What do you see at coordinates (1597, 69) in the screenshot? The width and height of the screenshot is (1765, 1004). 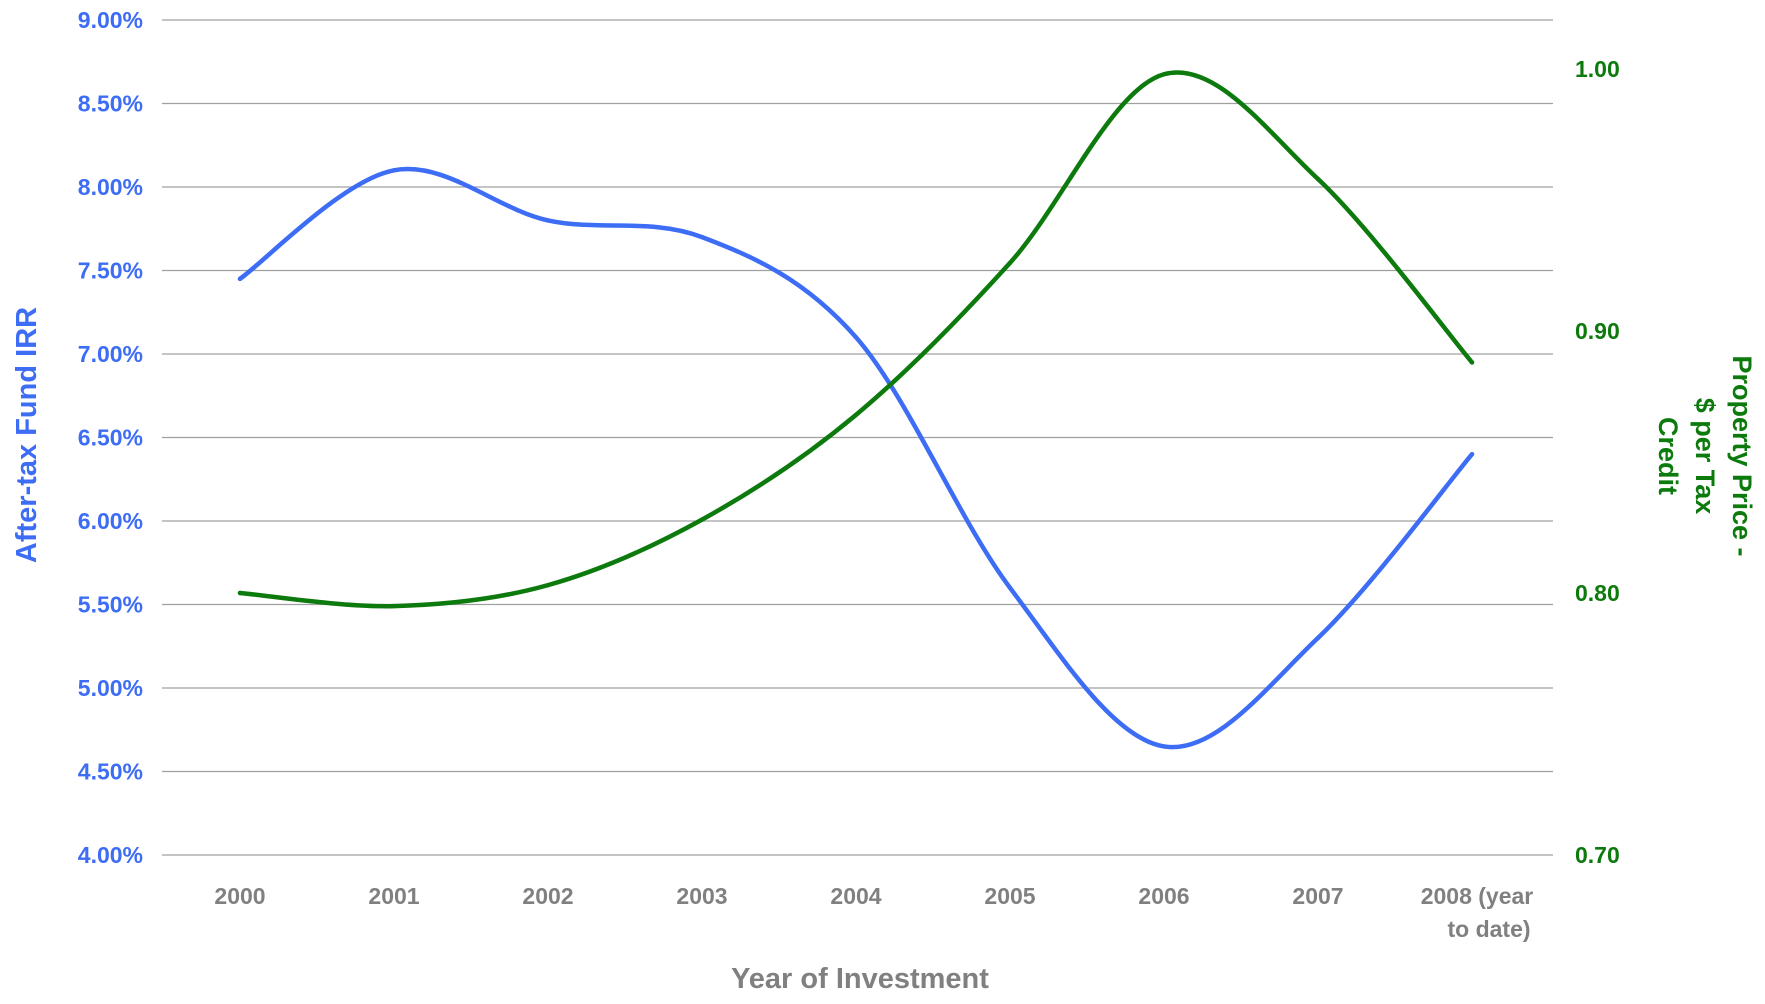 I see `right-tick-label: 1.00` at bounding box center [1597, 69].